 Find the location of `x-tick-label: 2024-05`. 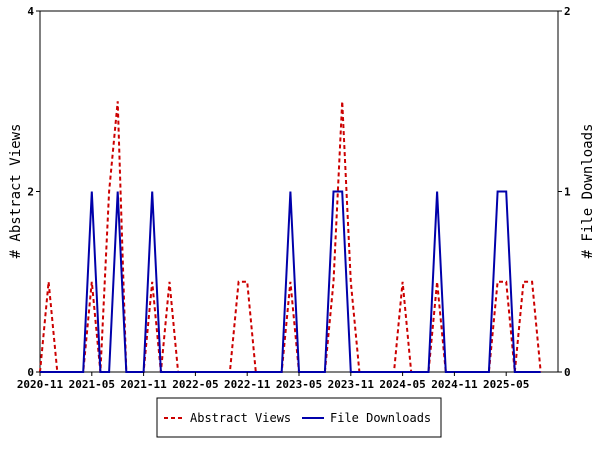

x-tick-label: 2024-05 is located at coordinates (402, 384).